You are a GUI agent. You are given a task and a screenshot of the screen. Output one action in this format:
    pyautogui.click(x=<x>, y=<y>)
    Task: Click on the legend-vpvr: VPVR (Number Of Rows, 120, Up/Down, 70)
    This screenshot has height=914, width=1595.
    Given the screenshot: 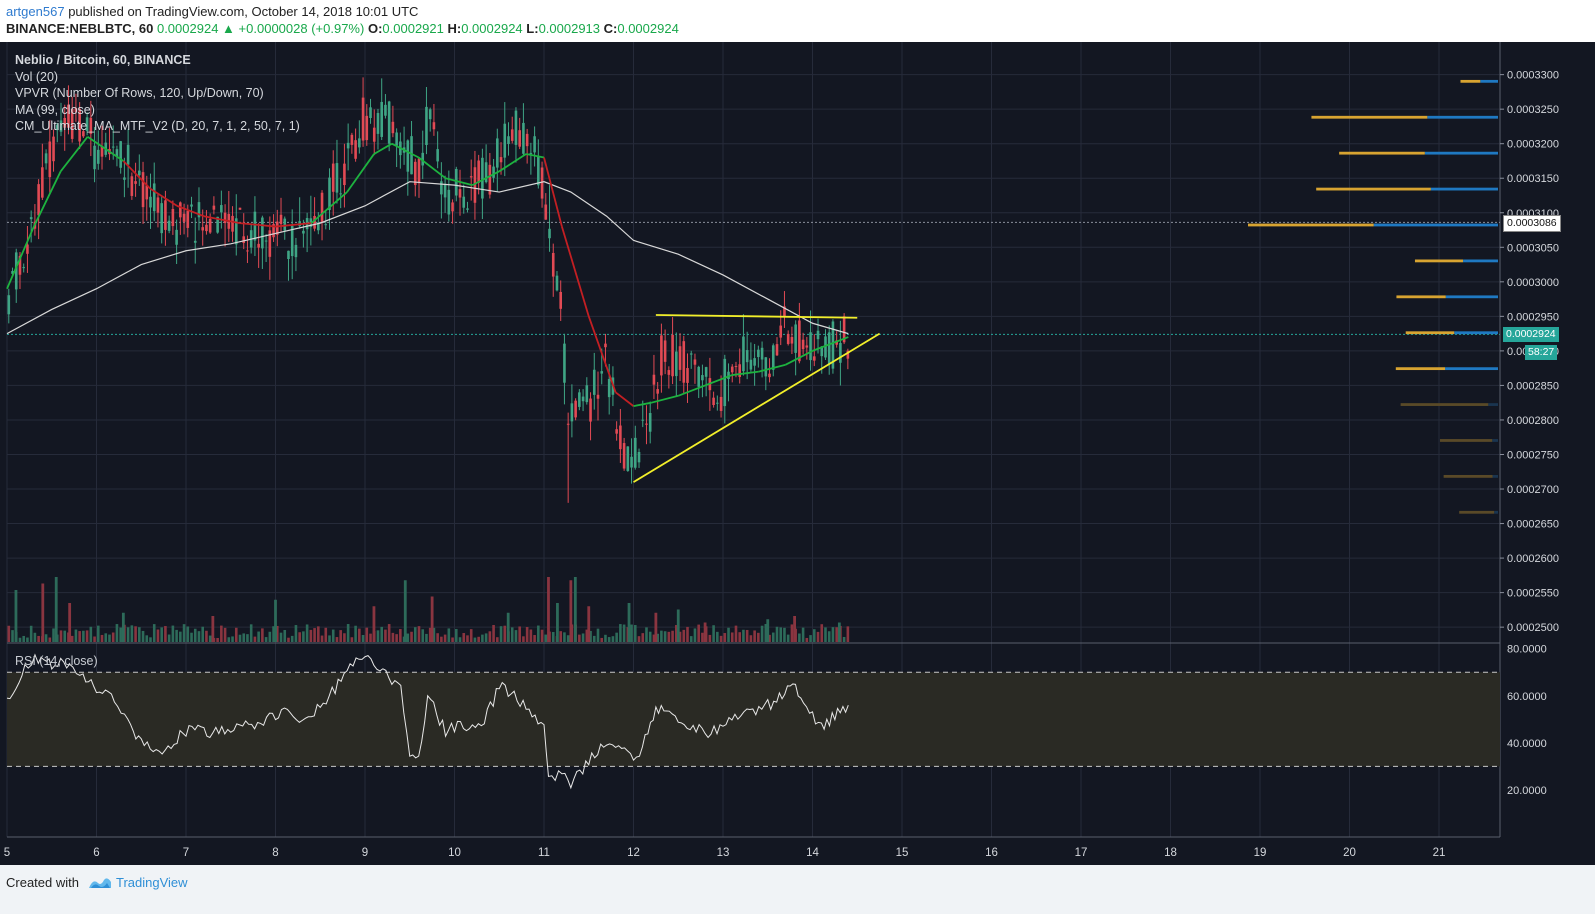 What is the action you would take?
    pyautogui.click(x=139, y=93)
    